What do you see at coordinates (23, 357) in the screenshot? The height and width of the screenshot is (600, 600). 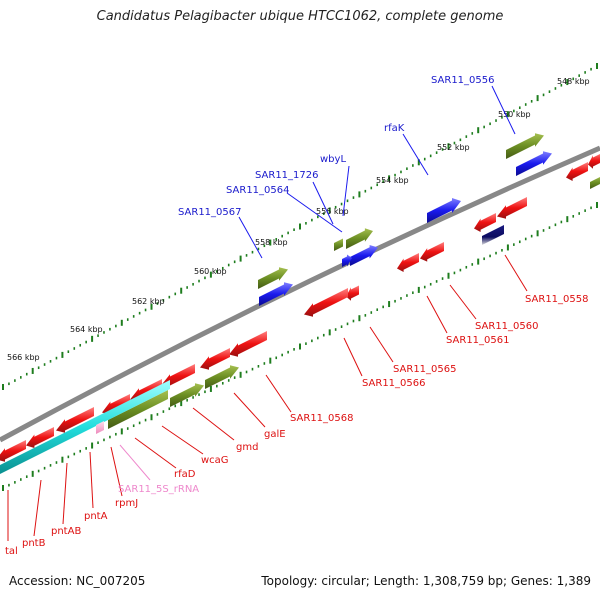 I see `ruler-label-566: 566 kbp` at bounding box center [23, 357].